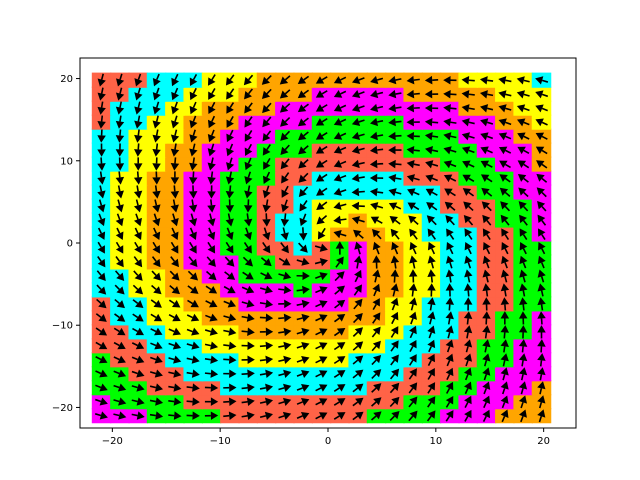  Describe the element at coordinates (328, 441) in the screenshot. I see `x-tick-label: 0` at that location.